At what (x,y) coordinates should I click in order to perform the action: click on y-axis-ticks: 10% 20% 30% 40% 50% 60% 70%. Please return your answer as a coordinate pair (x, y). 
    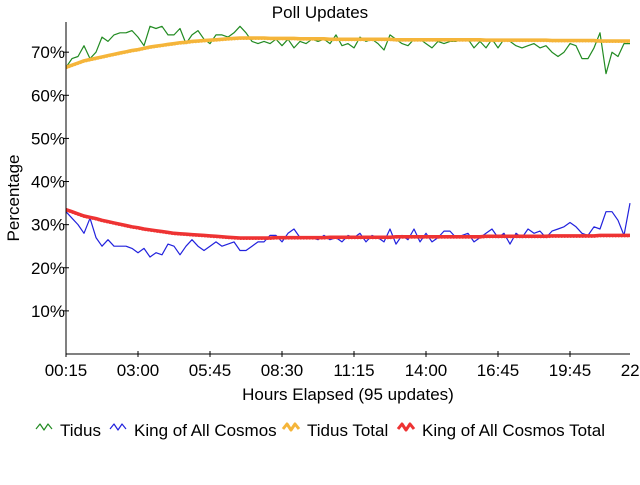
    Looking at the image, I should click on (50, 182).